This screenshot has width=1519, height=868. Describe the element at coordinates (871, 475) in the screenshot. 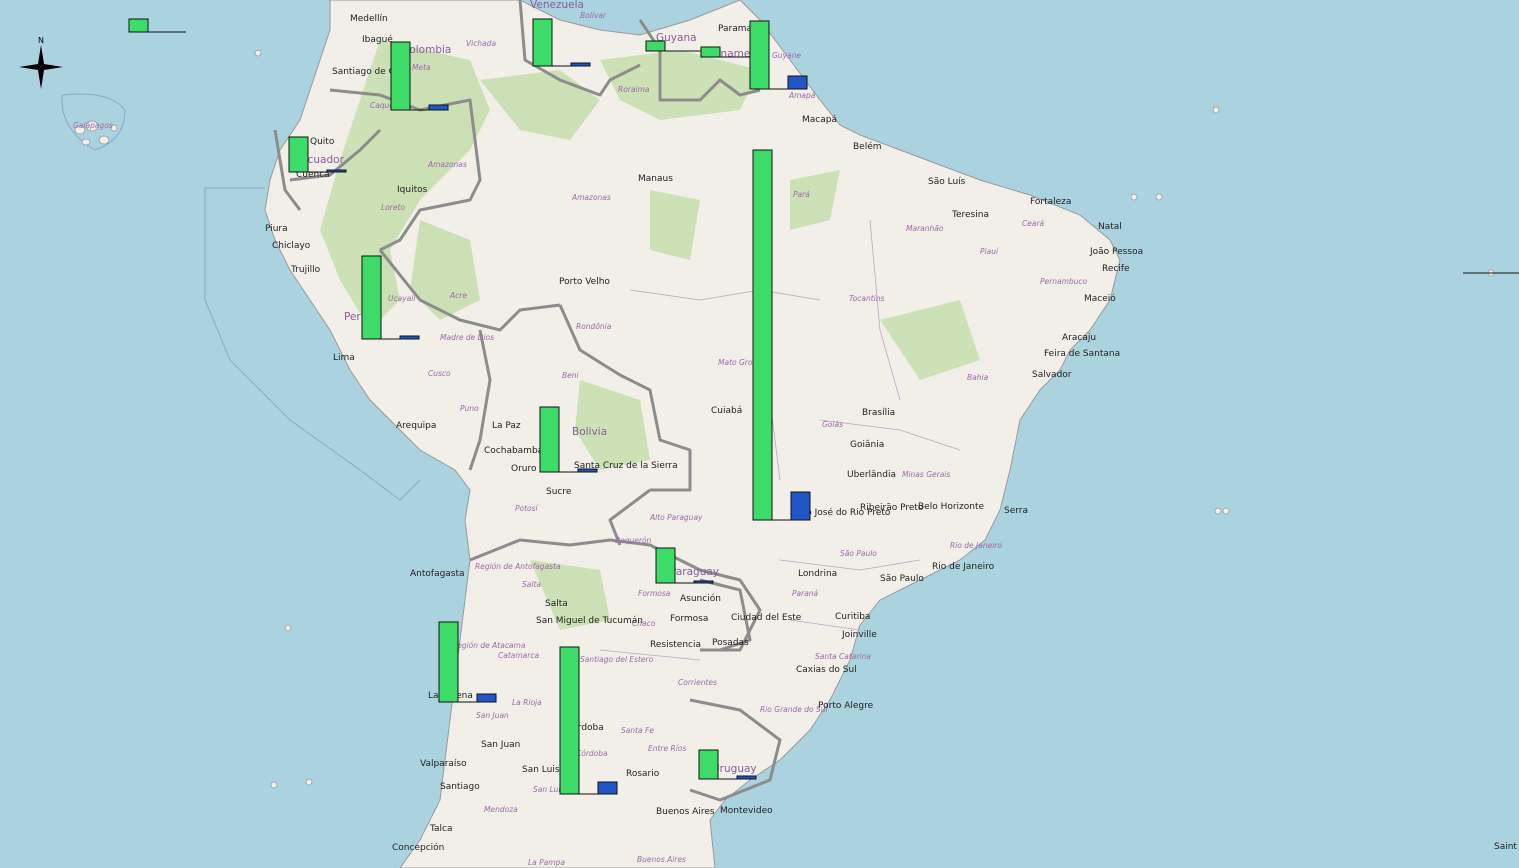

I see `city-label: Uberlândia` at that location.